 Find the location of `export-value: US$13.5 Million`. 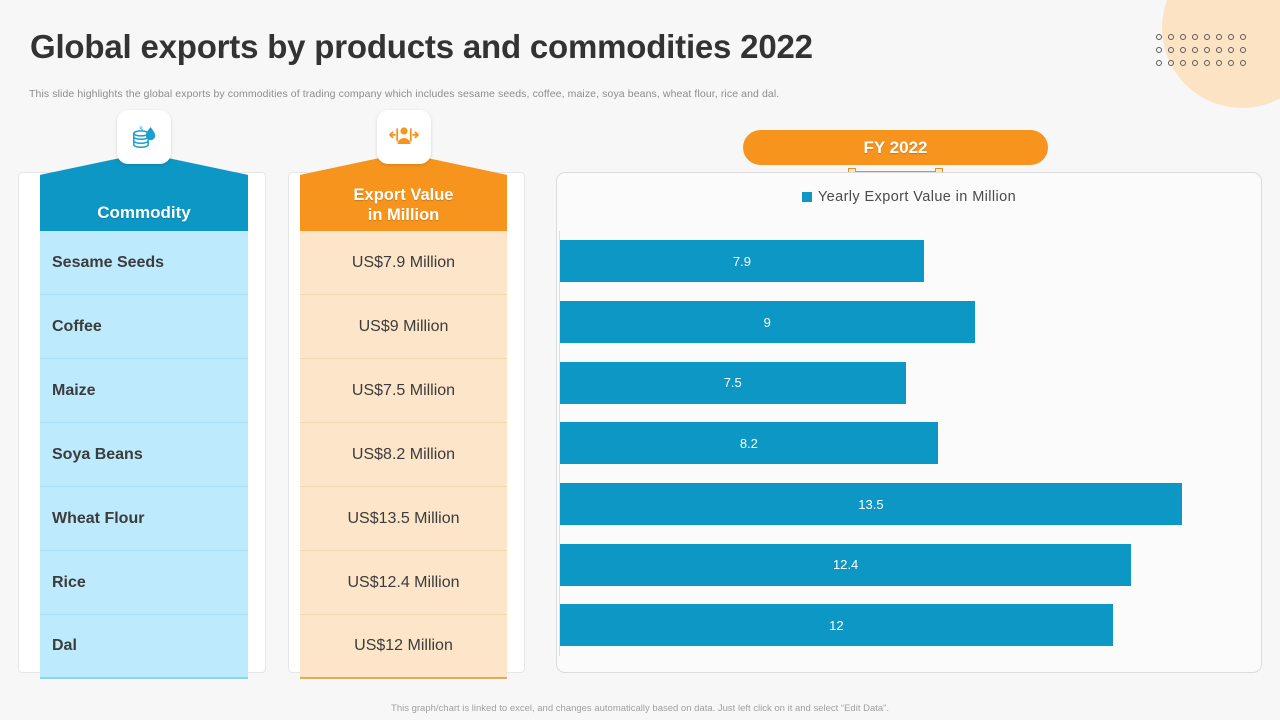

export-value: US$13.5 Million is located at coordinates (403, 518).